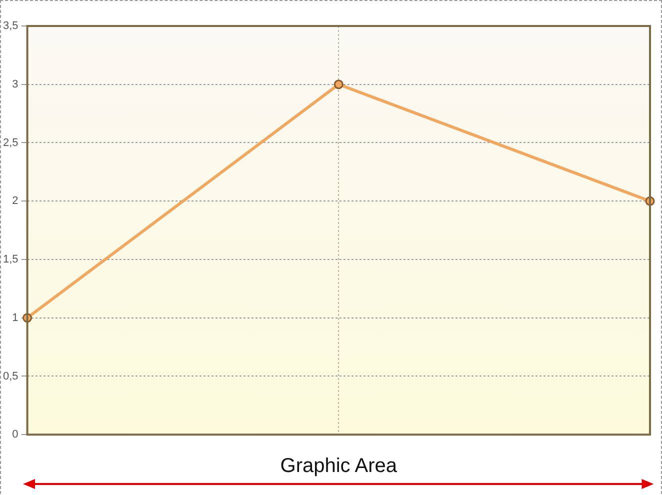 This screenshot has width=662, height=495. I want to click on y-tick-label: 3,5, so click(10, 26).